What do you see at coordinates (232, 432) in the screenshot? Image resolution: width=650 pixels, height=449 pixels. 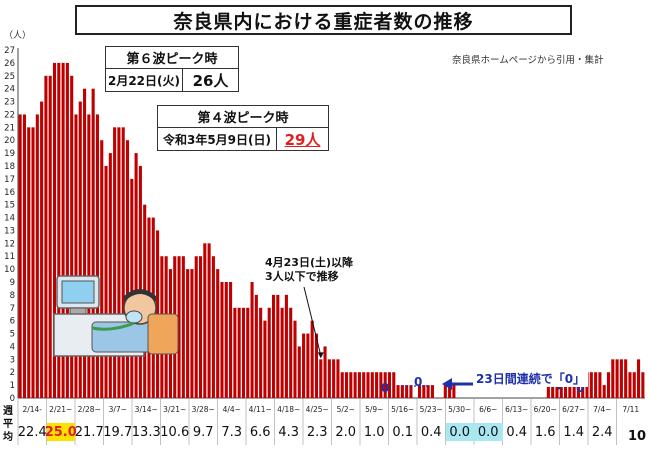 I see `weekly-average-value: 7.3` at bounding box center [232, 432].